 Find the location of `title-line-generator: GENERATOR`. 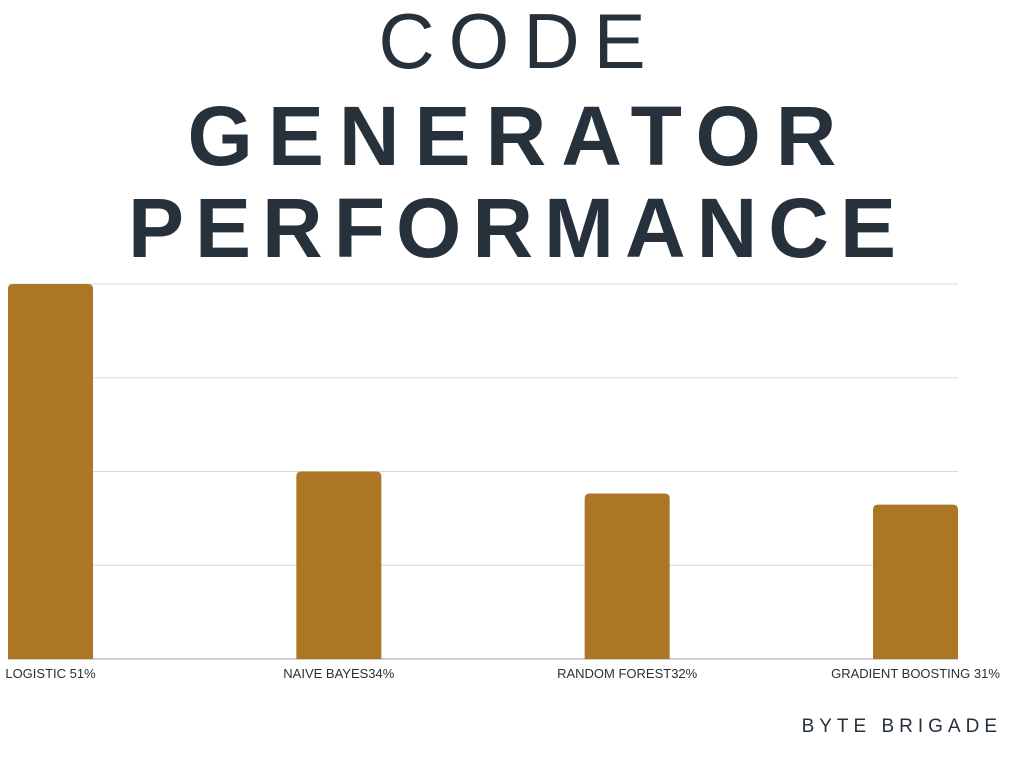

title-line-generator: GENERATOR is located at coordinates (519, 136).